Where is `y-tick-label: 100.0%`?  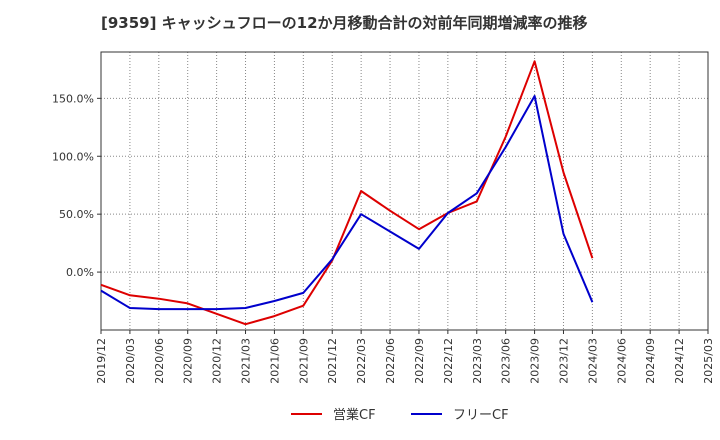 y-tick-label: 100.0% is located at coordinates (73, 156).